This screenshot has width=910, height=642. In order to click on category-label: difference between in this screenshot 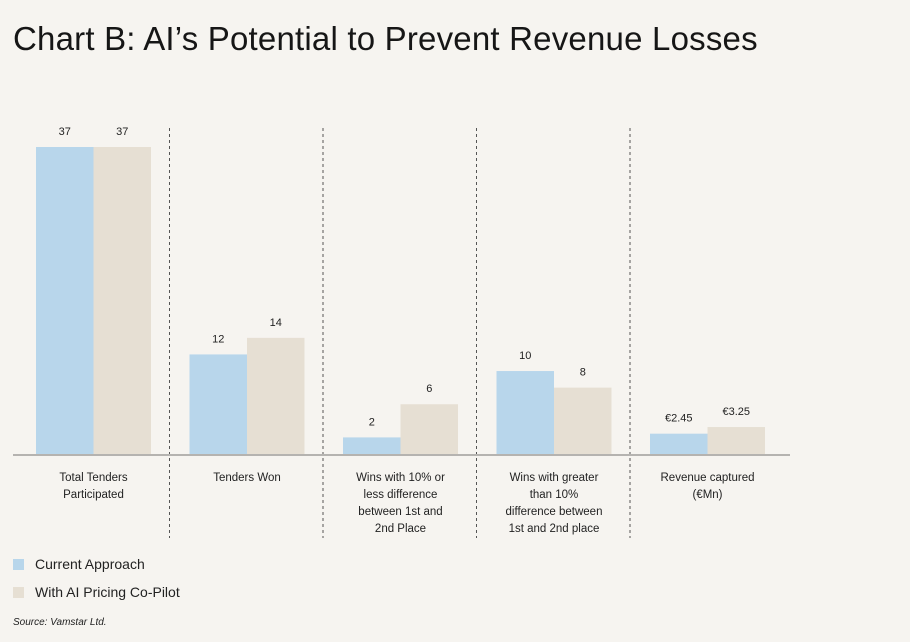, I will do `click(554, 512)`.